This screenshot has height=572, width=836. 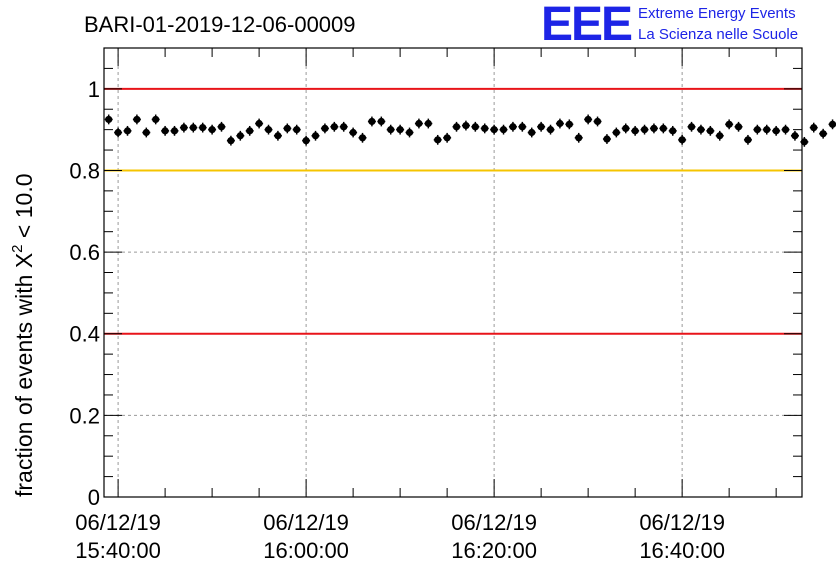 What do you see at coordinates (494, 550) in the screenshot?
I see `x-tick-time: 16:20:00` at bounding box center [494, 550].